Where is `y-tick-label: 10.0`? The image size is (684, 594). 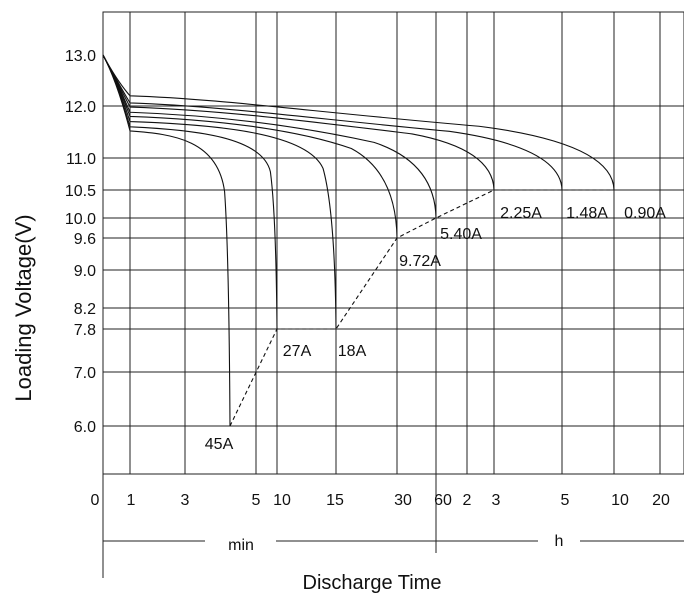
y-tick-label: 10.0 is located at coordinates (80, 219).